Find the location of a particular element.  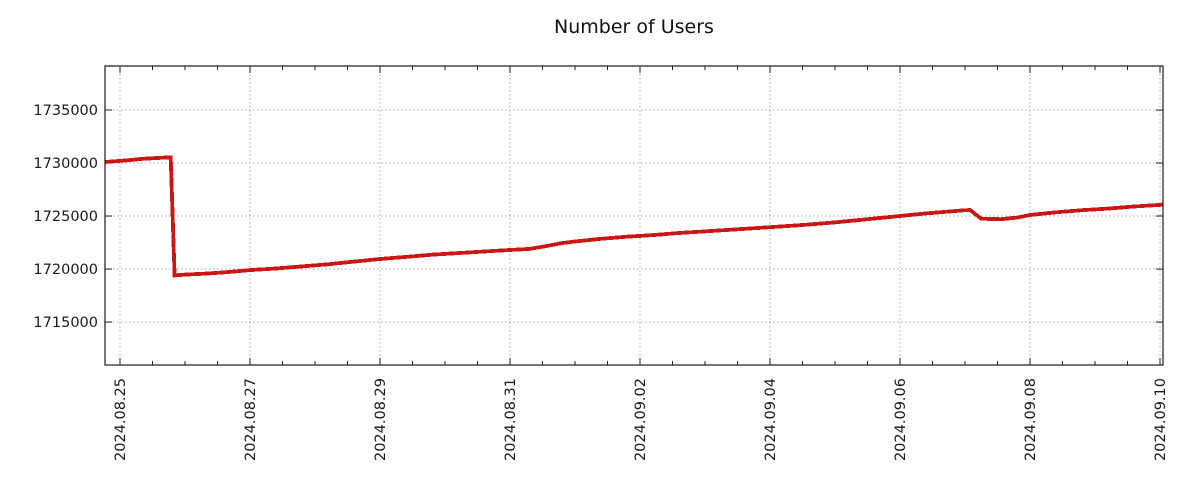

x-tick-label: 2024.09.10 is located at coordinates (1161, 419).